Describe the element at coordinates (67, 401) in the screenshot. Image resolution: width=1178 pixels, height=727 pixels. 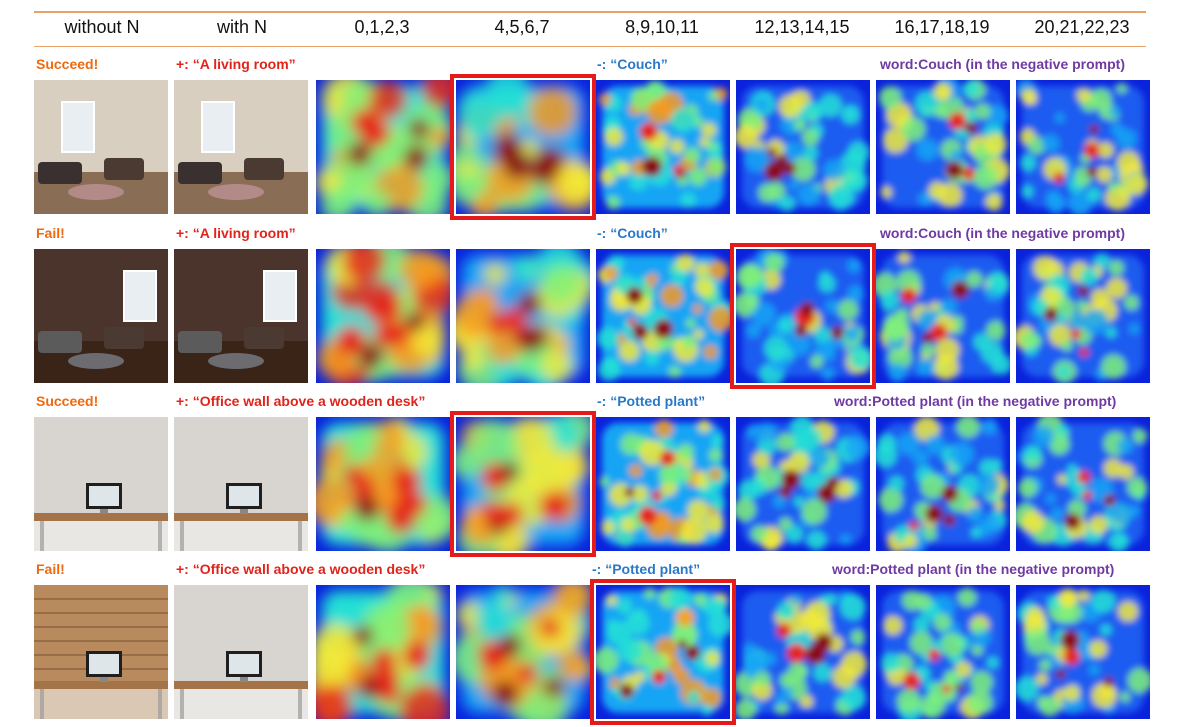
I see `row-3-status: Succeed!` at that location.